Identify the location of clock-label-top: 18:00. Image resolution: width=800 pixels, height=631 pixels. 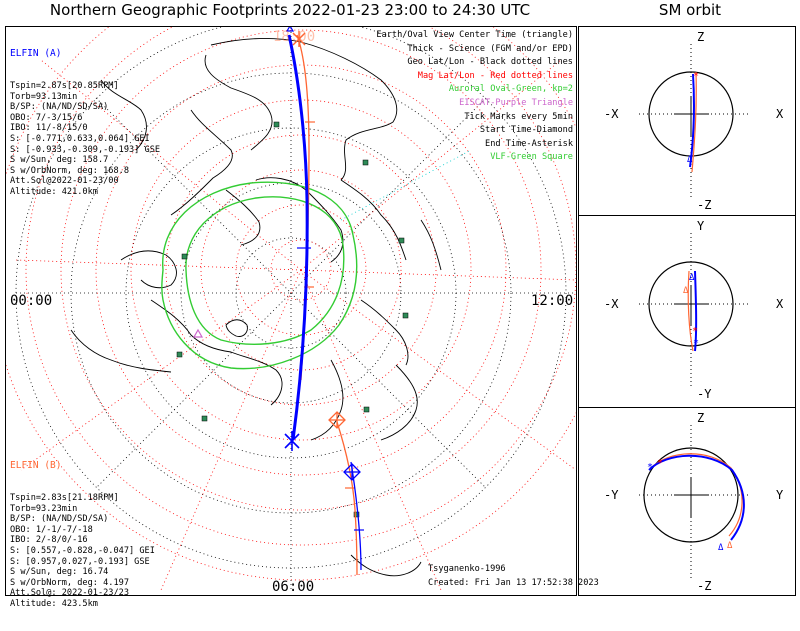
(294, 37).